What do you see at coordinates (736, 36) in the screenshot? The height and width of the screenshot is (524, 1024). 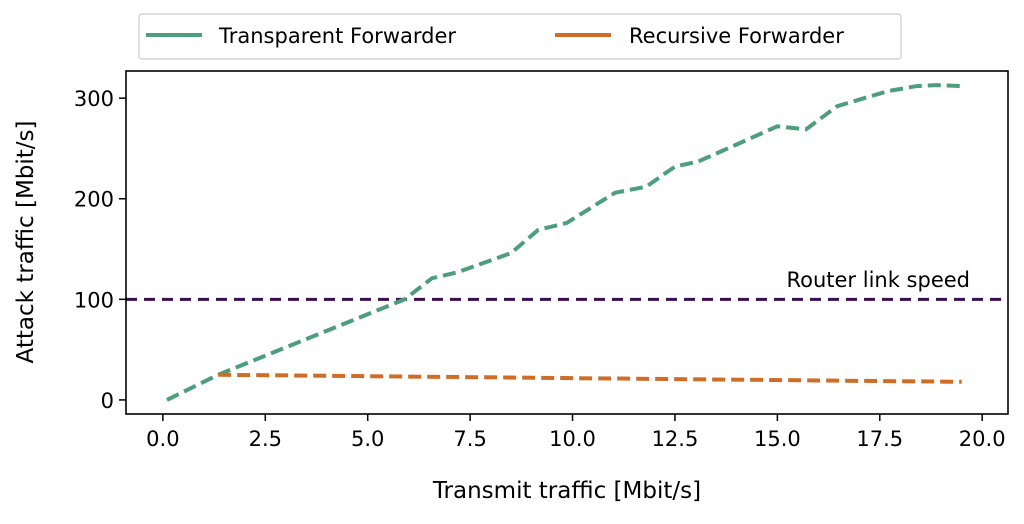 I see `legend-label-recursive: Recursive Forwarder` at bounding box center [736, 36].